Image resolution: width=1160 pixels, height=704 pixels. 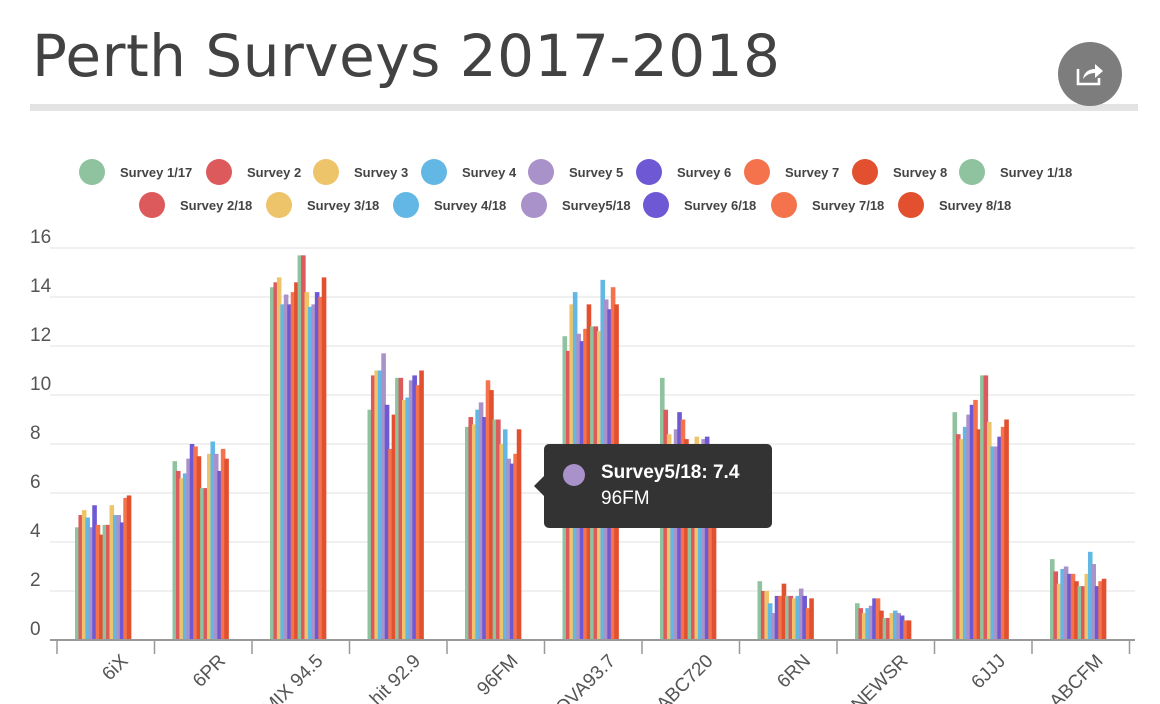 I want to click on legend-label: Survey 1/17, so click(x=156, y=172).